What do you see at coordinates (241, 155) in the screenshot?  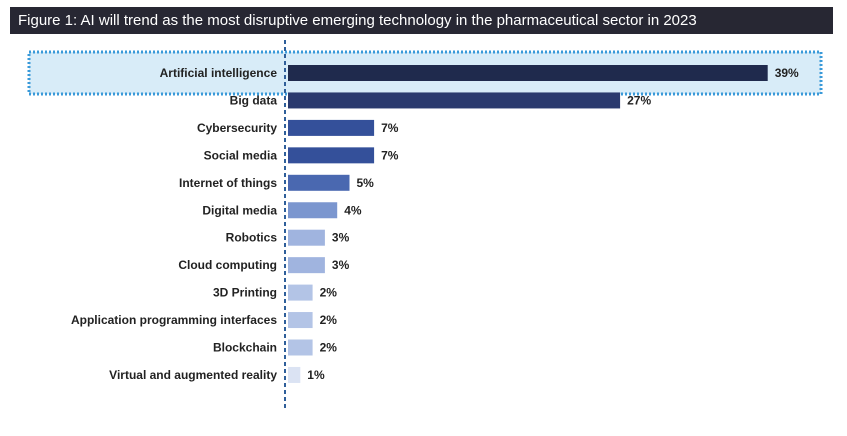 I see `category-label-3: Social media` at bounding box center [241, 155].